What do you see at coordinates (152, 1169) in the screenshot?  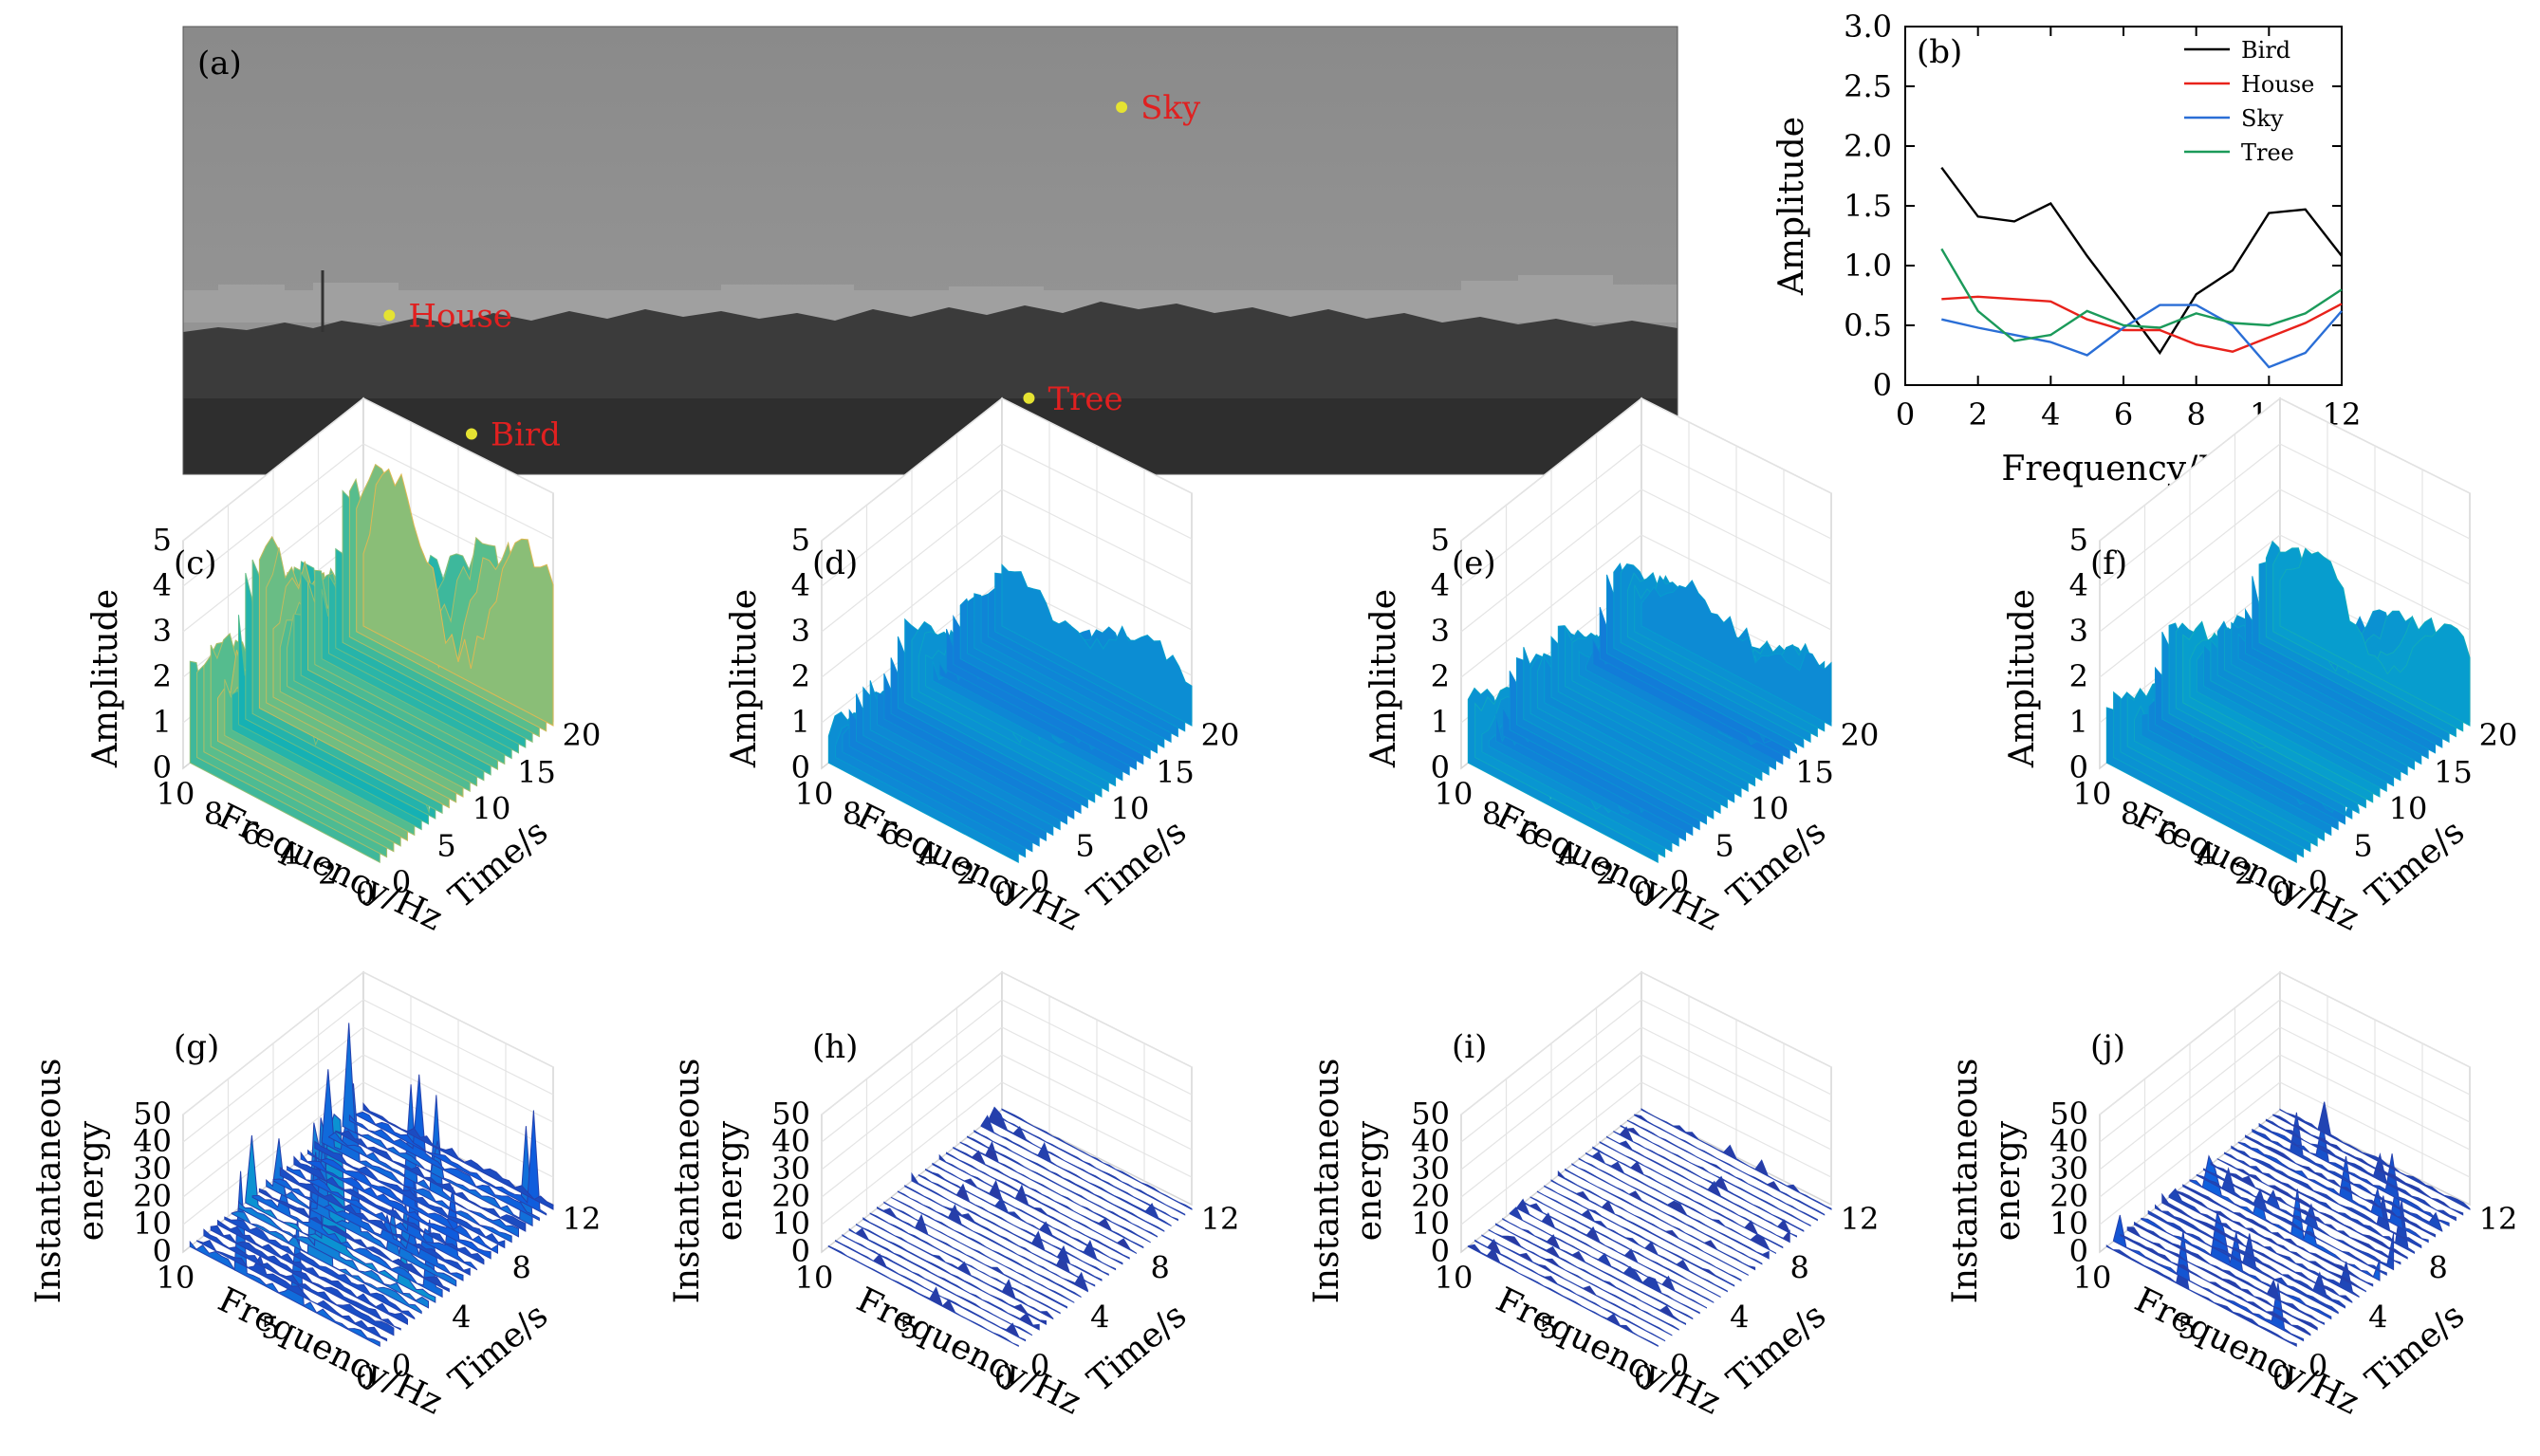 I see `value-tick-label: 30` at bounding box center [152, 1169].